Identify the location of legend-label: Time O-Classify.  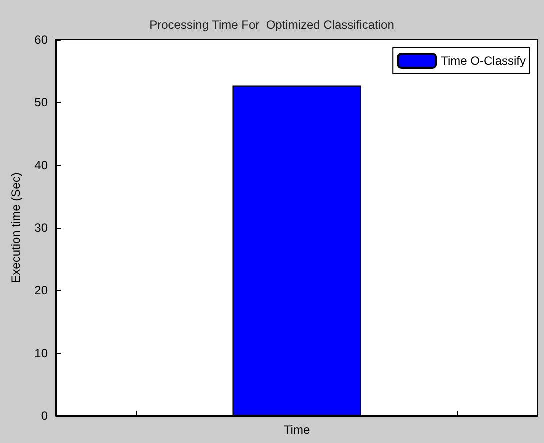
(483, 61).